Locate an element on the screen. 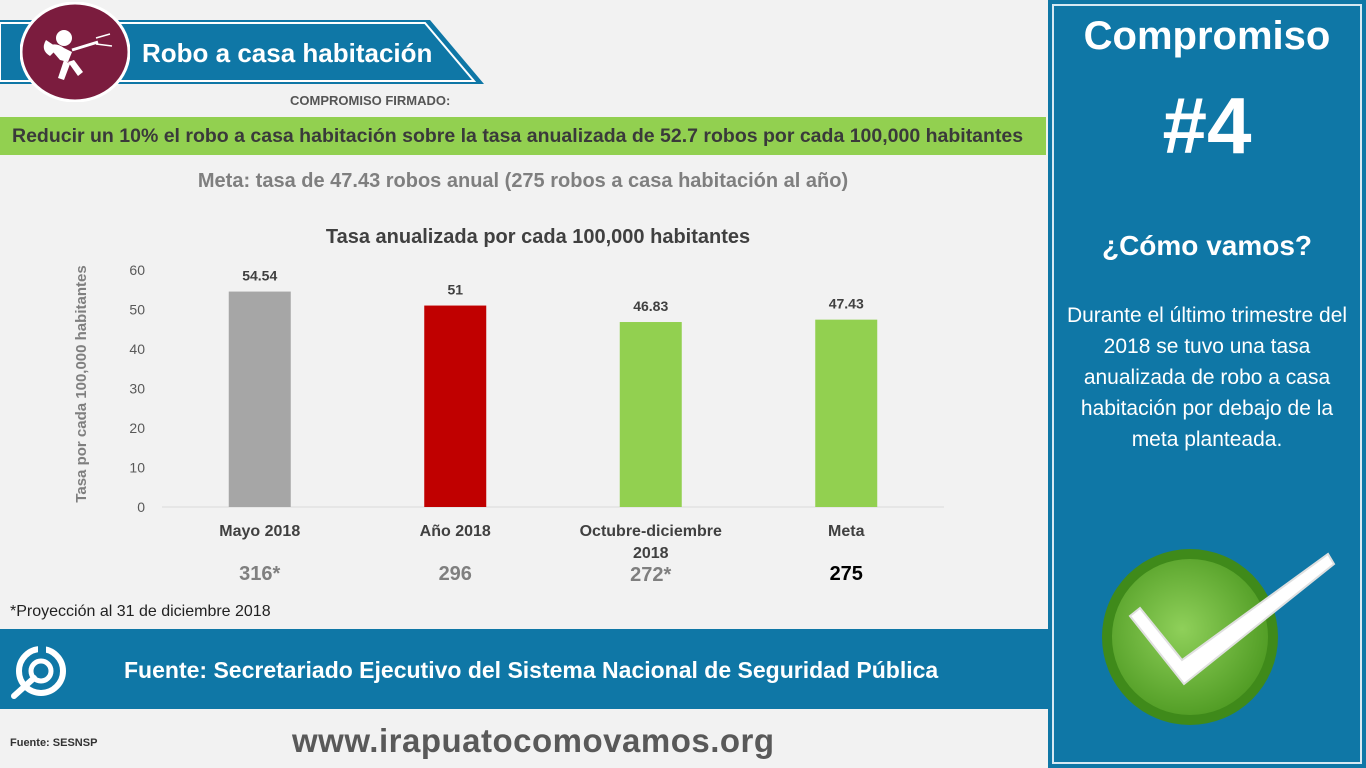  source-small: Fuente: SESNSP is located at coordinates (54, 743).